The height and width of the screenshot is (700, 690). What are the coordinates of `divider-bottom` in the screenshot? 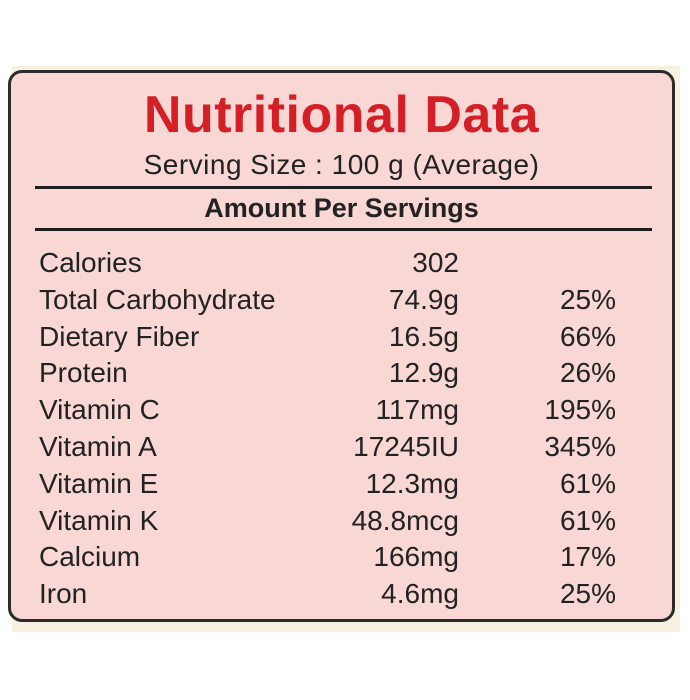 It's located at (343, 229).